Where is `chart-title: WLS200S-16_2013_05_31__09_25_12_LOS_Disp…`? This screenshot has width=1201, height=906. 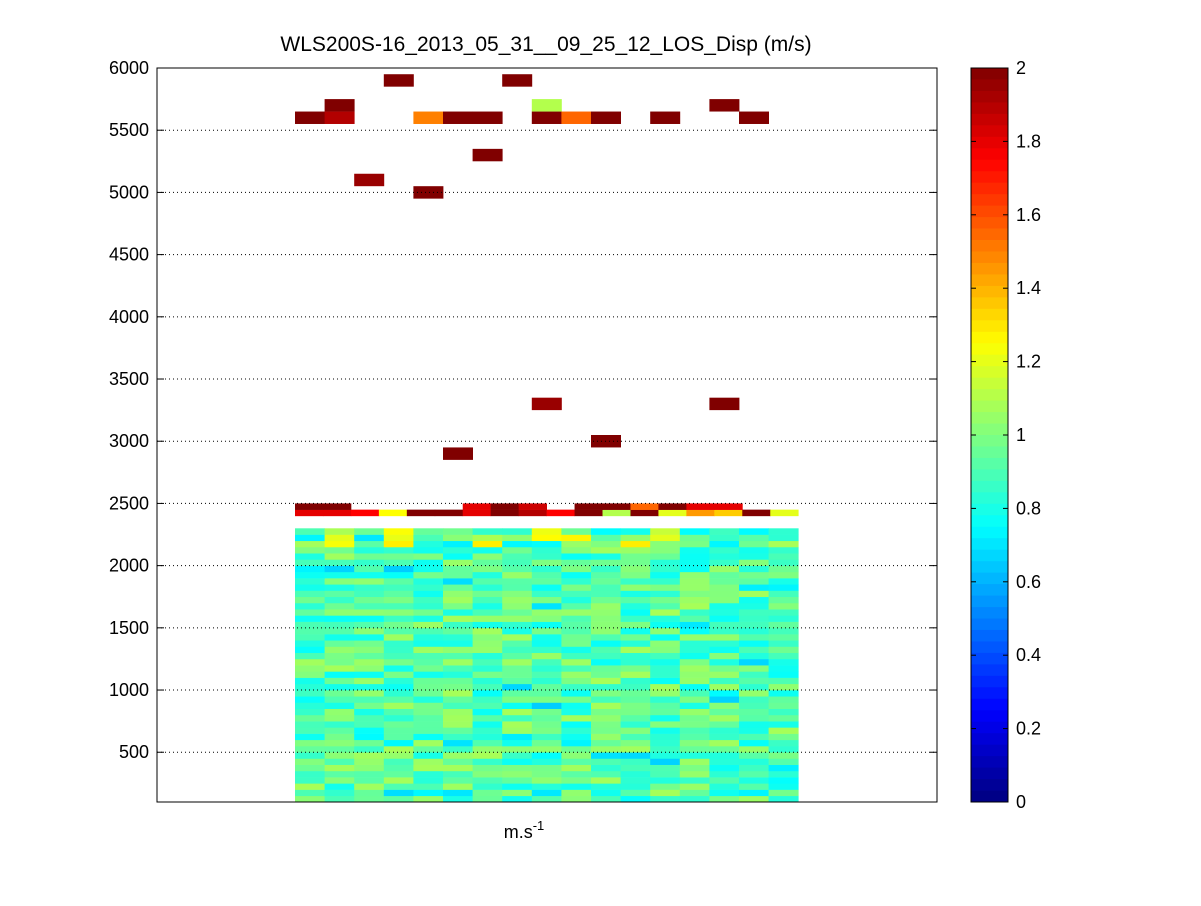 chart-title: WLS200S-16_2013_05_31__09_25_12_LOS_Disp… is located at coordinates (545, 44).